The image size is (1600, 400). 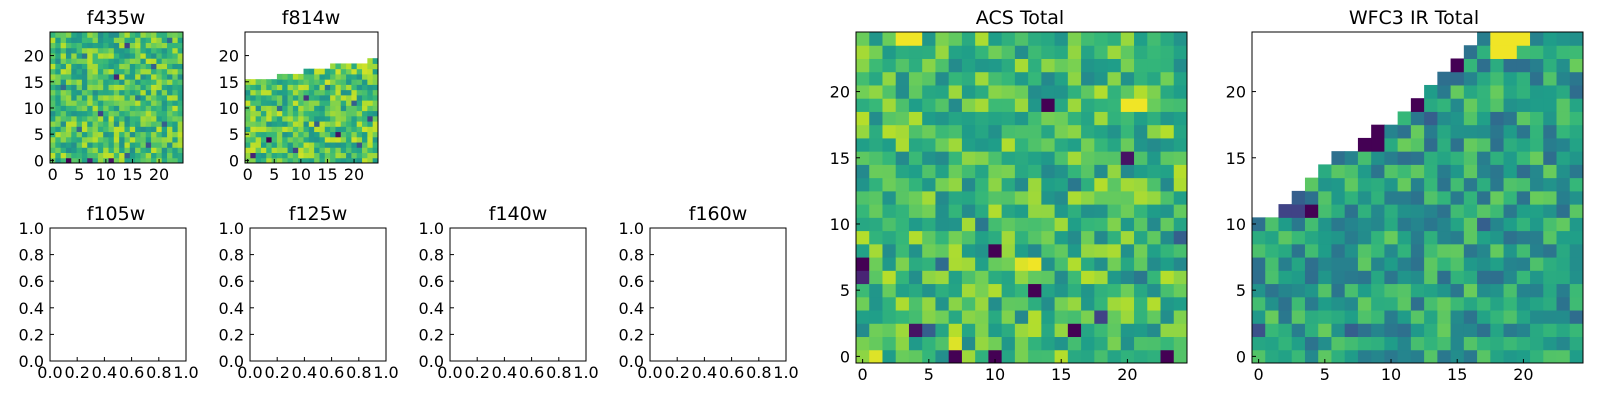 What do you see at coordinates (229, 56) in the screenshot?
I see `y-tick-label: 20` at bounding box center [229, 56].